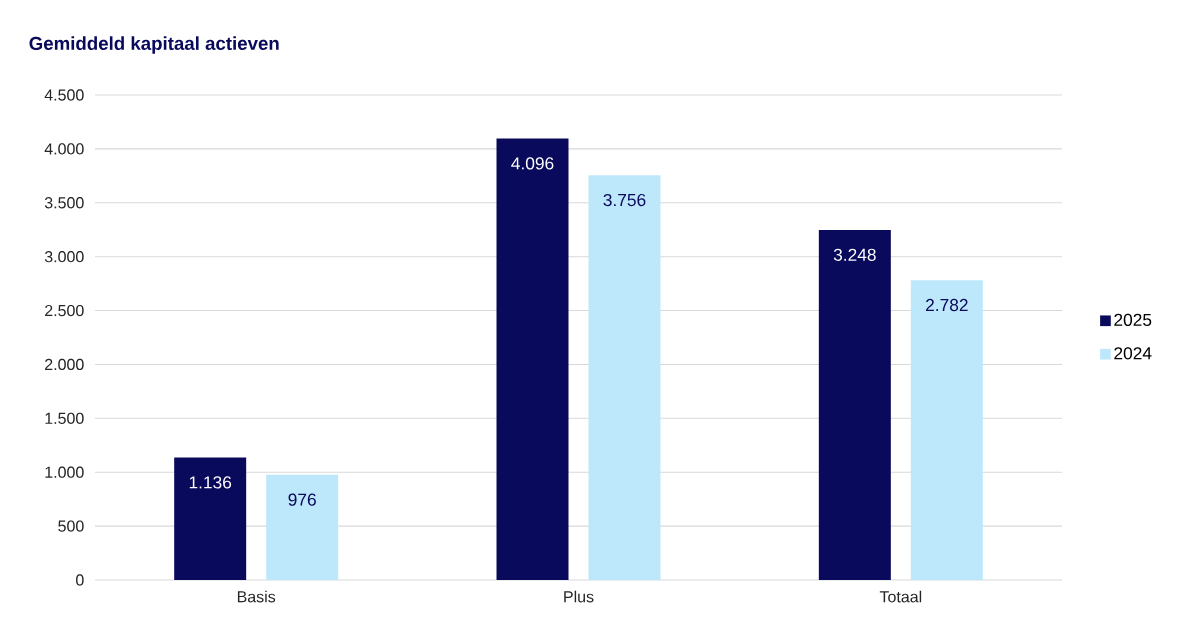 Image resolution: width=1186 pixels, height=631 pixels. What do you see at coordinates (64, 364) in the screenshot?
I see `y-tick-label: 2.000` at bounding box center [64, 364].